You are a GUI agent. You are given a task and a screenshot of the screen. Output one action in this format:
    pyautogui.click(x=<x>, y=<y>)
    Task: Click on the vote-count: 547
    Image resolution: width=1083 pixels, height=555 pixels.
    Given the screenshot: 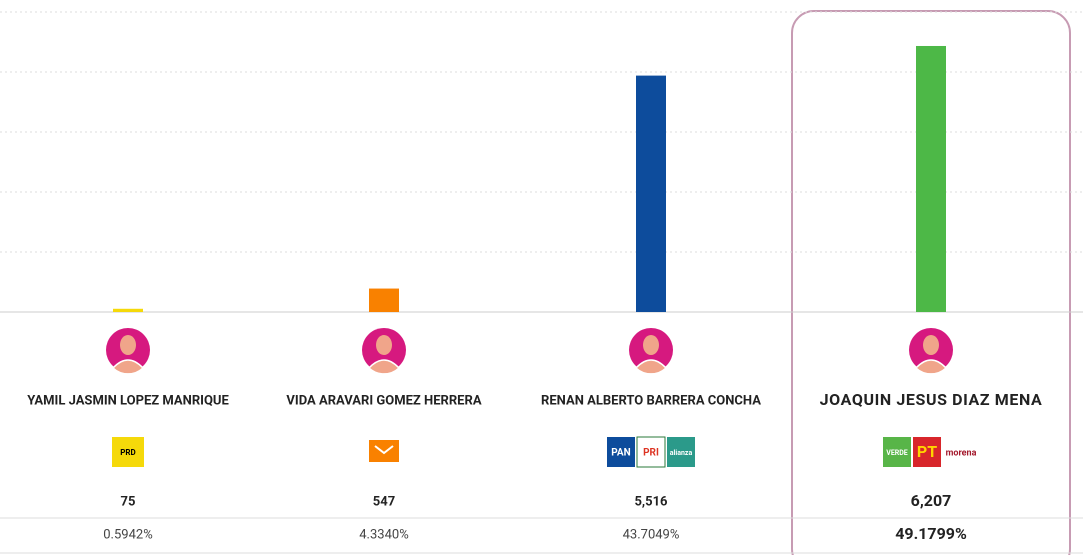 What is the action you would take?
    pyautogui.click(x=384, y=501)
    